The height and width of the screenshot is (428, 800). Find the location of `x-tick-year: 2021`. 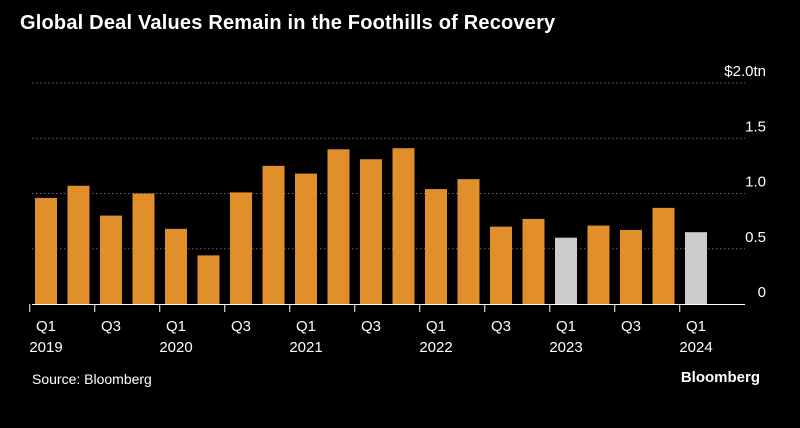

x-tick-year: 2021 is located at coordinates (305, 347).